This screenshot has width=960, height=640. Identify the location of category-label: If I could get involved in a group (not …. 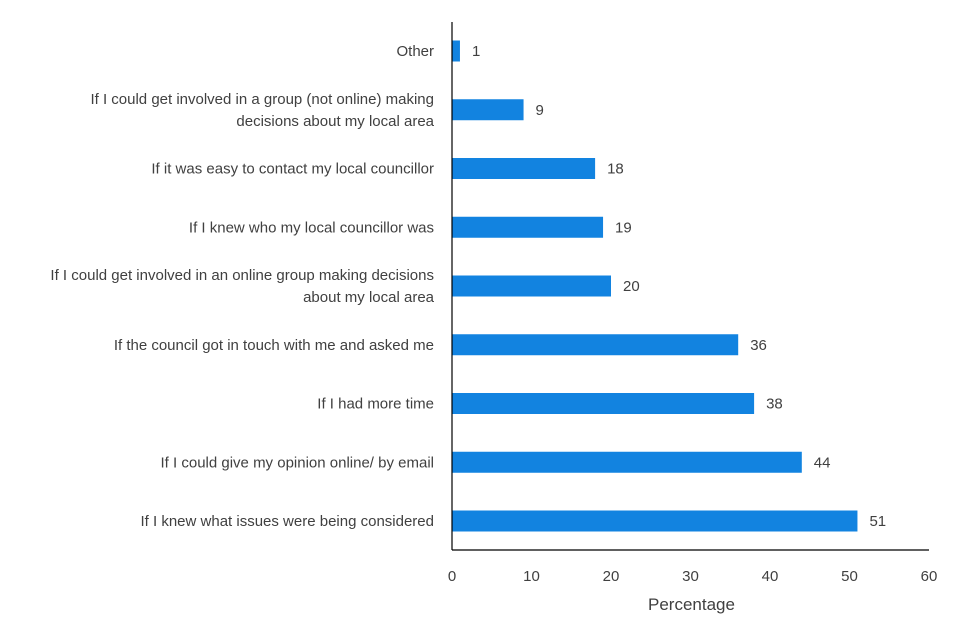
(262, 110).